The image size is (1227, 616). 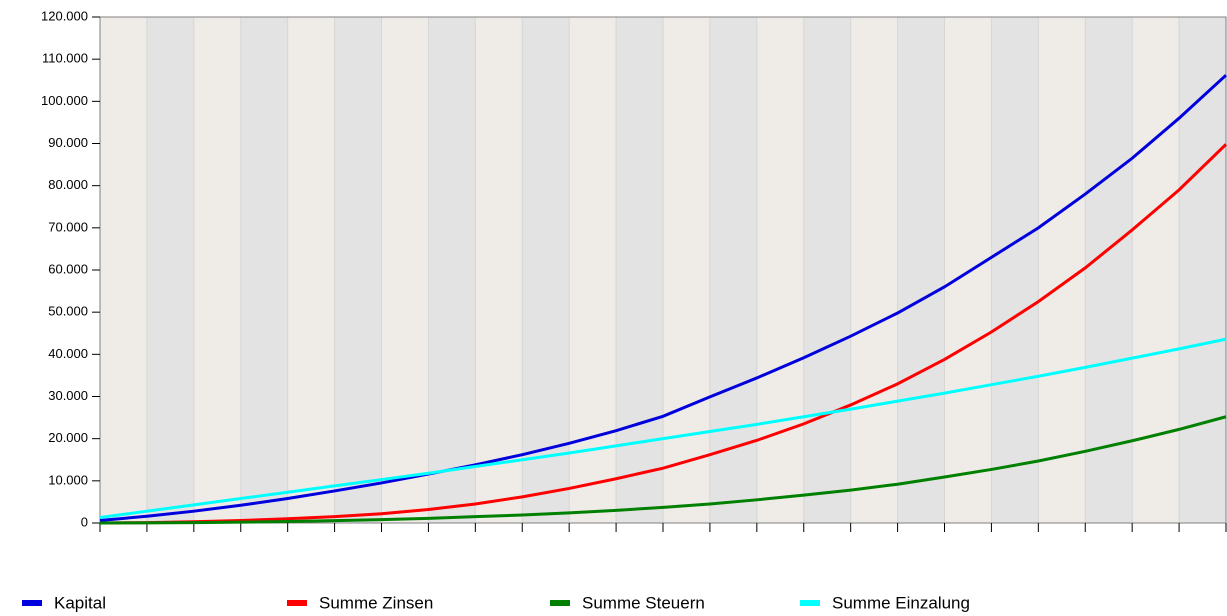 I want to click on legend-label: Summe Steuern, so click(x=643, y=602).